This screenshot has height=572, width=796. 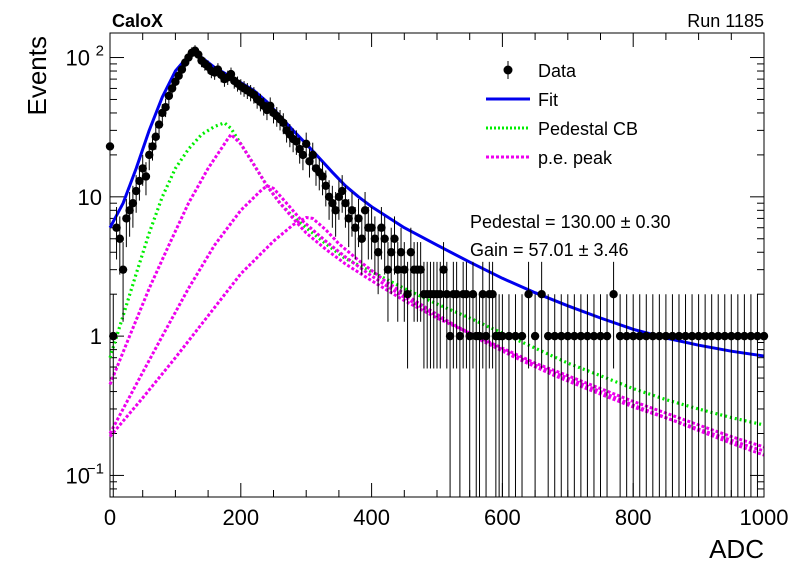 I want to click on y-axis-label: Events, so click(x=37, y=76).